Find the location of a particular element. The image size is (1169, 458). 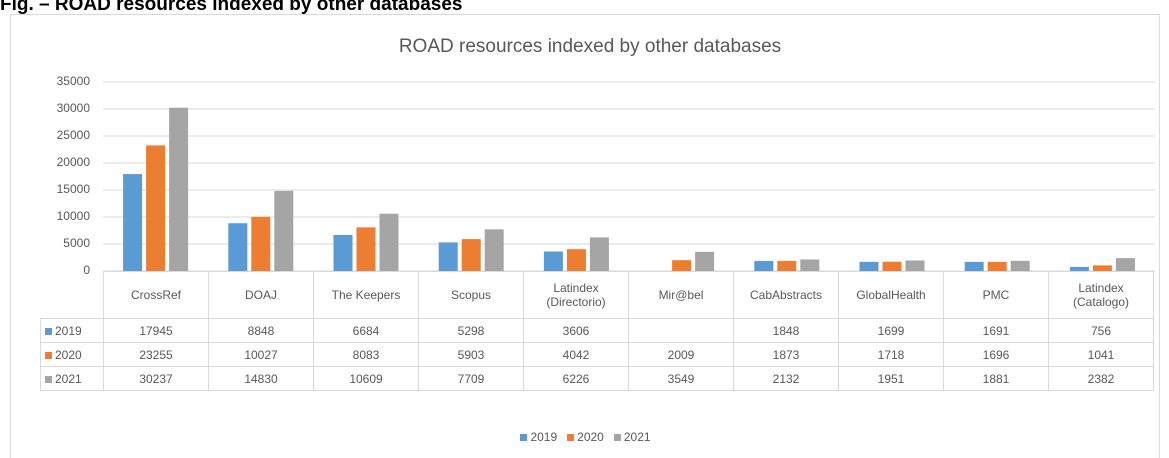

table-cell: 10609 is located at coordinates (366, 378).